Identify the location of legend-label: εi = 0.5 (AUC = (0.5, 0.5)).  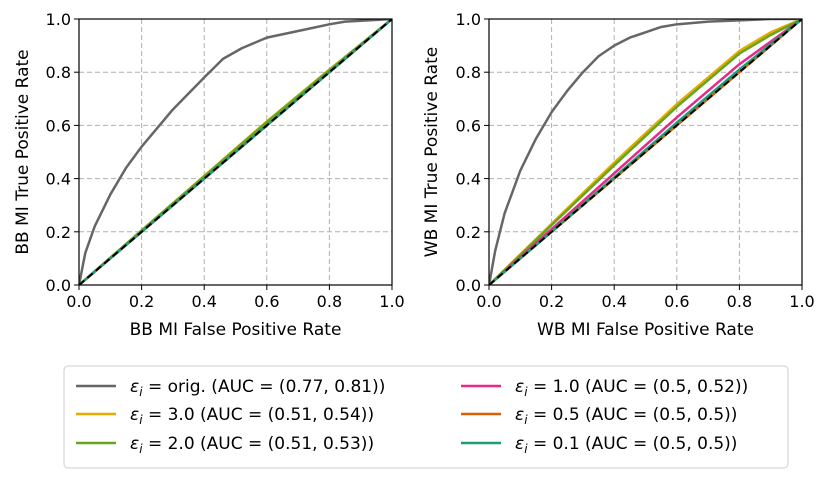
(626, 416).